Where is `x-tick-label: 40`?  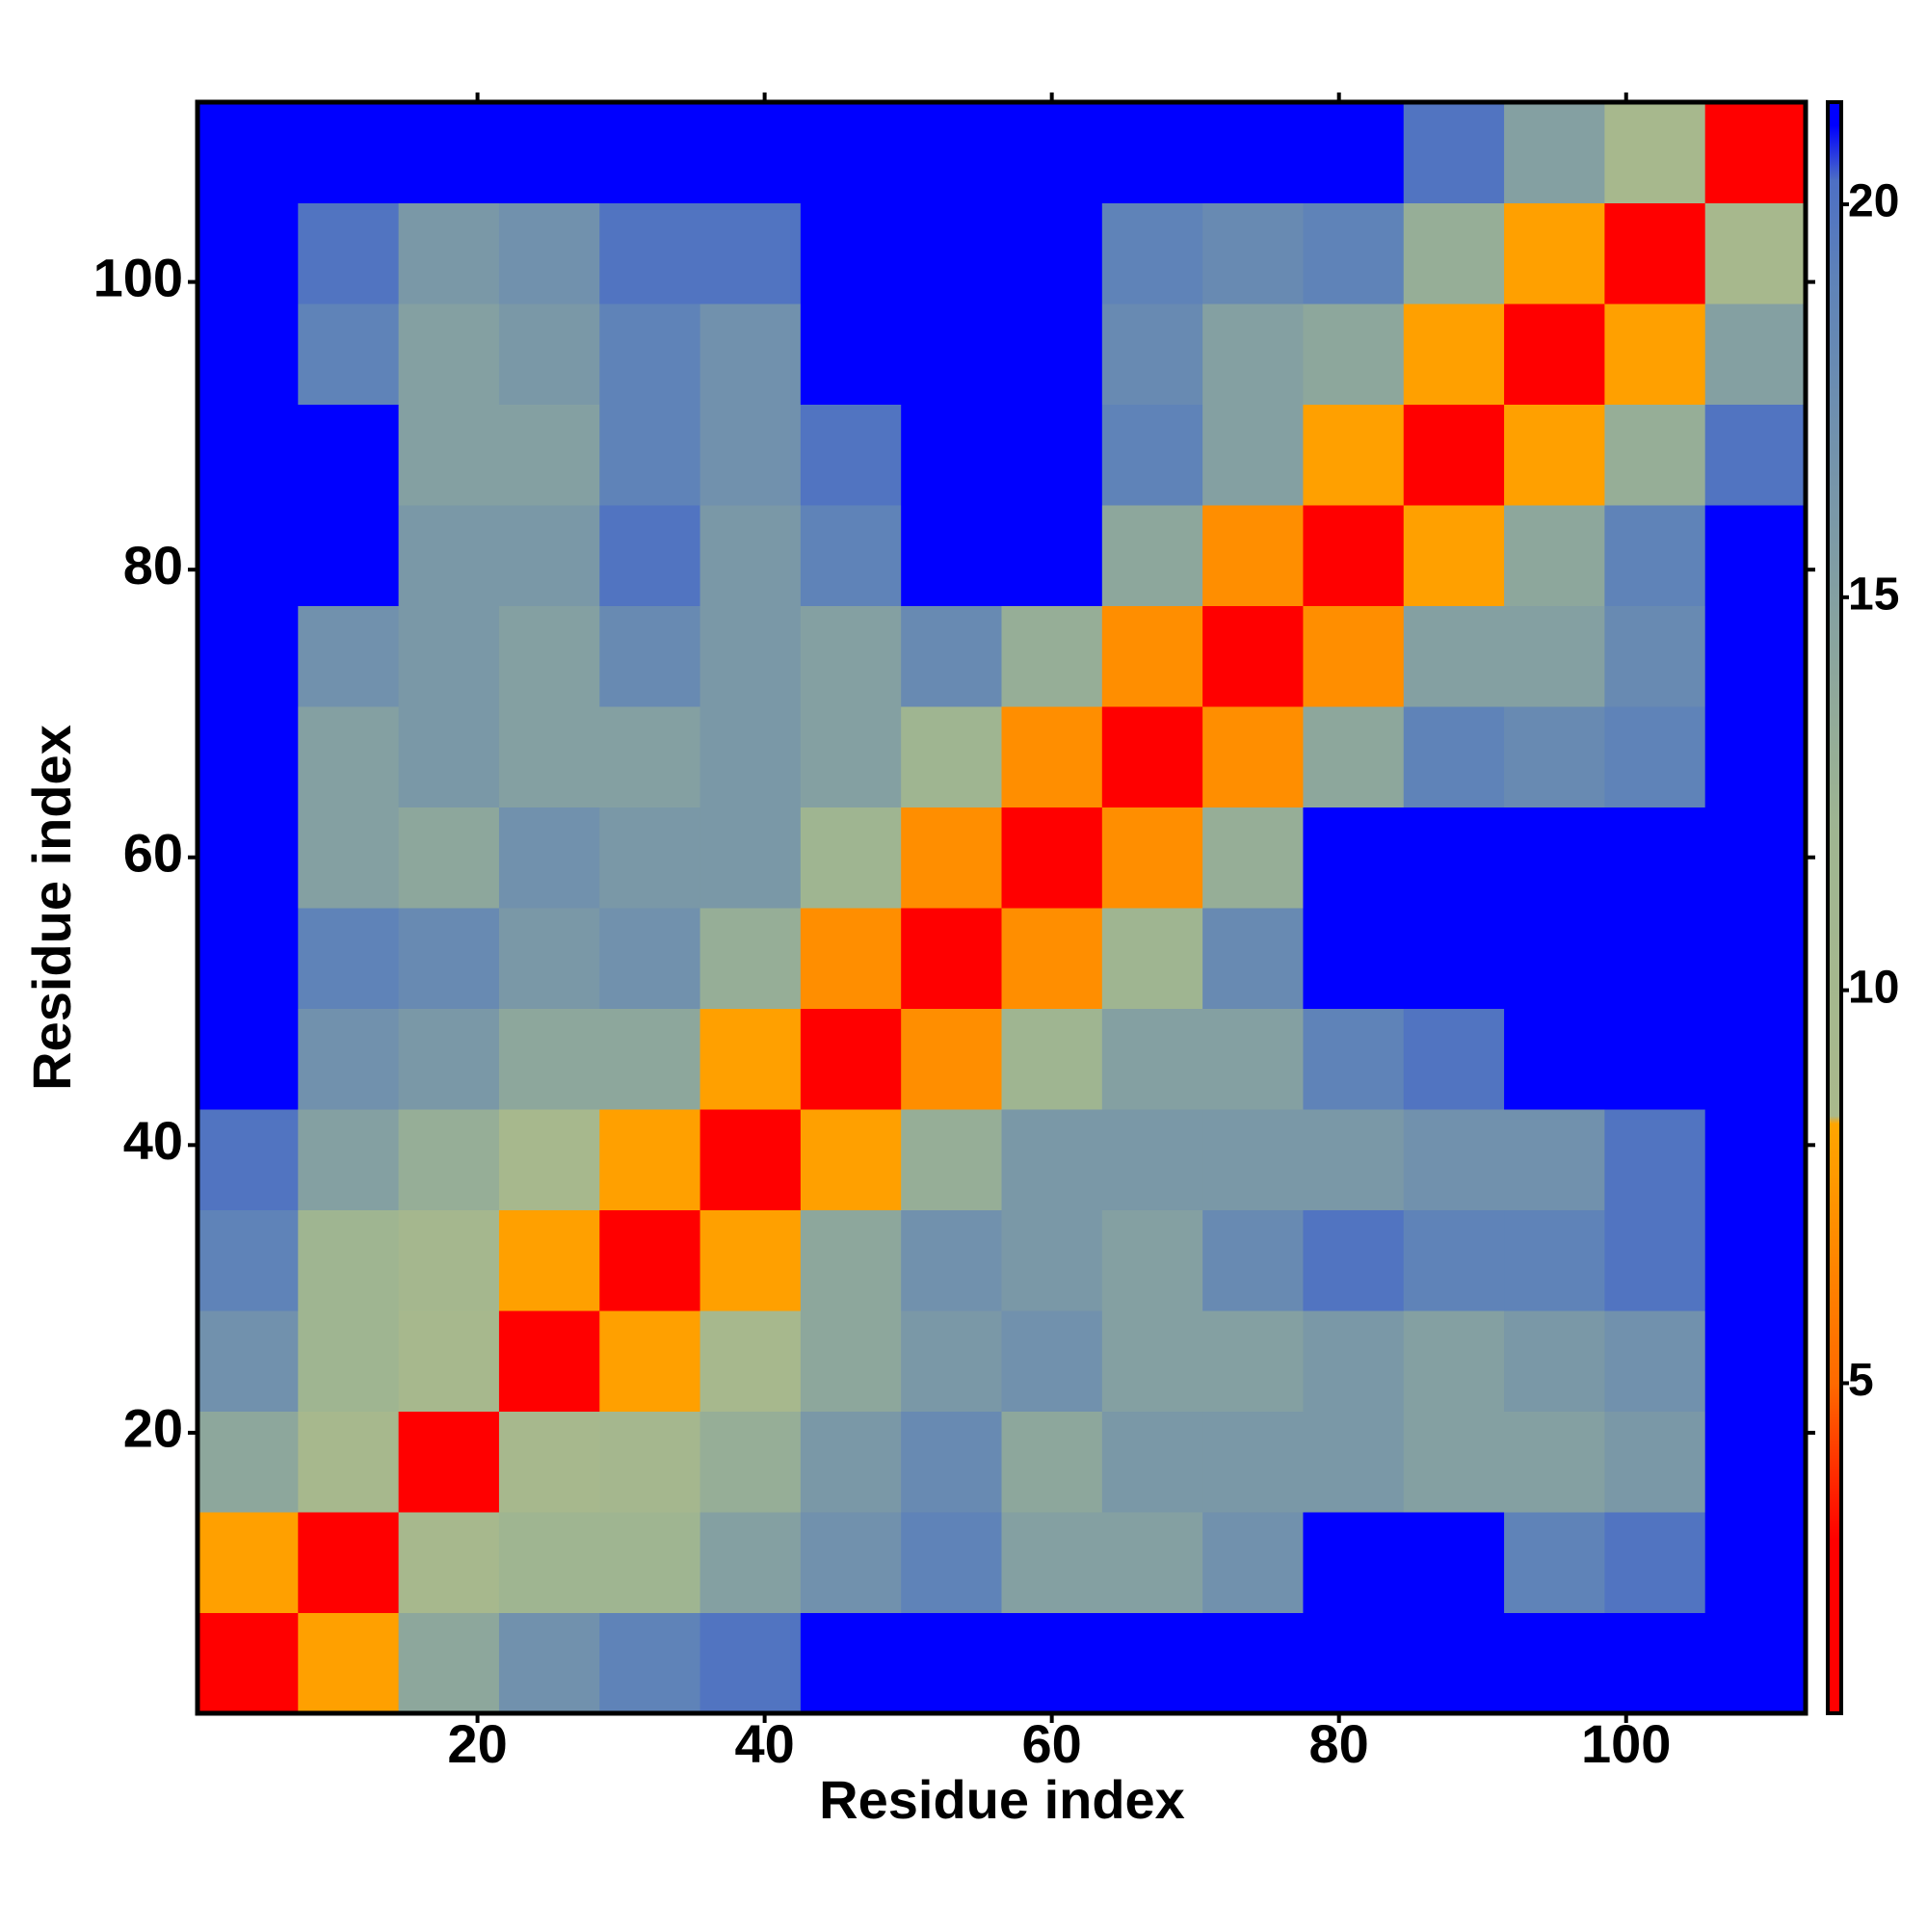 x-tick-label: 40 is located at coordinates (764, 1743).